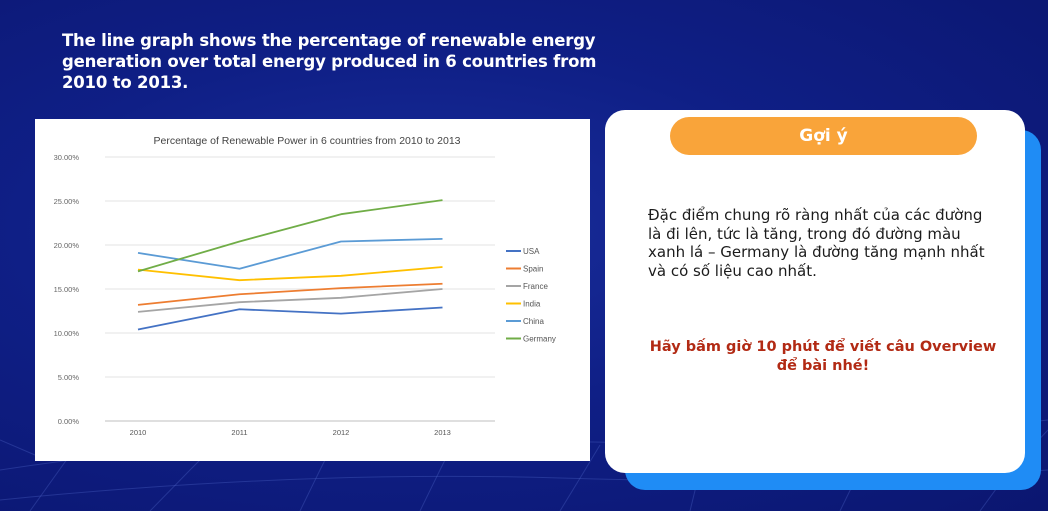  I want to click on series-line-france, so click(290, 300).